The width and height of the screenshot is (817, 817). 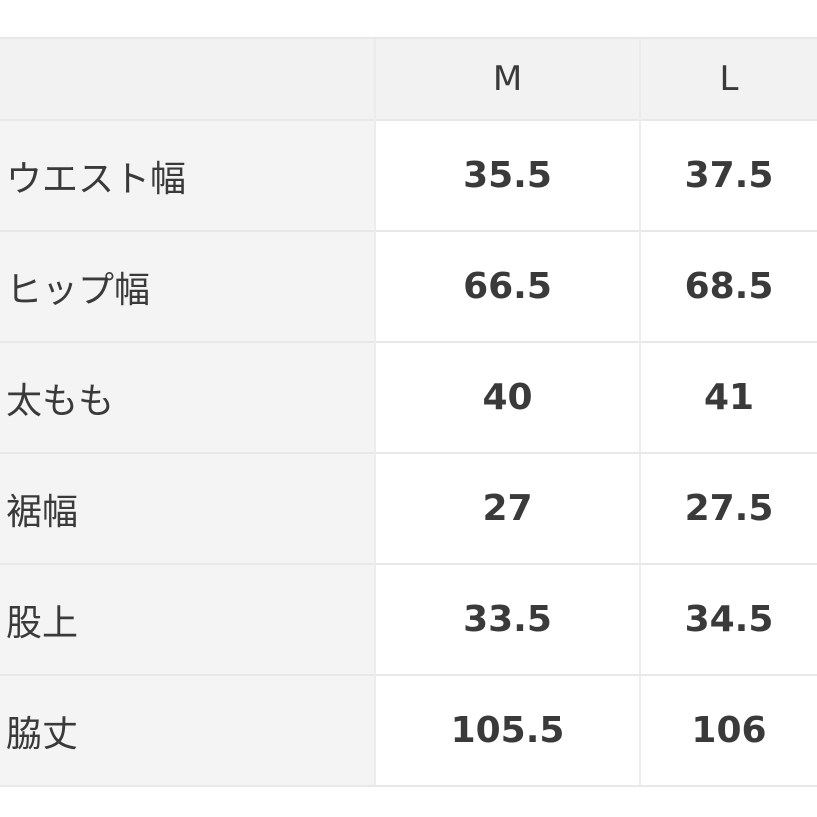 I want to click on table-row: 脇丈 105.5 106, so click(x=408, y=730).